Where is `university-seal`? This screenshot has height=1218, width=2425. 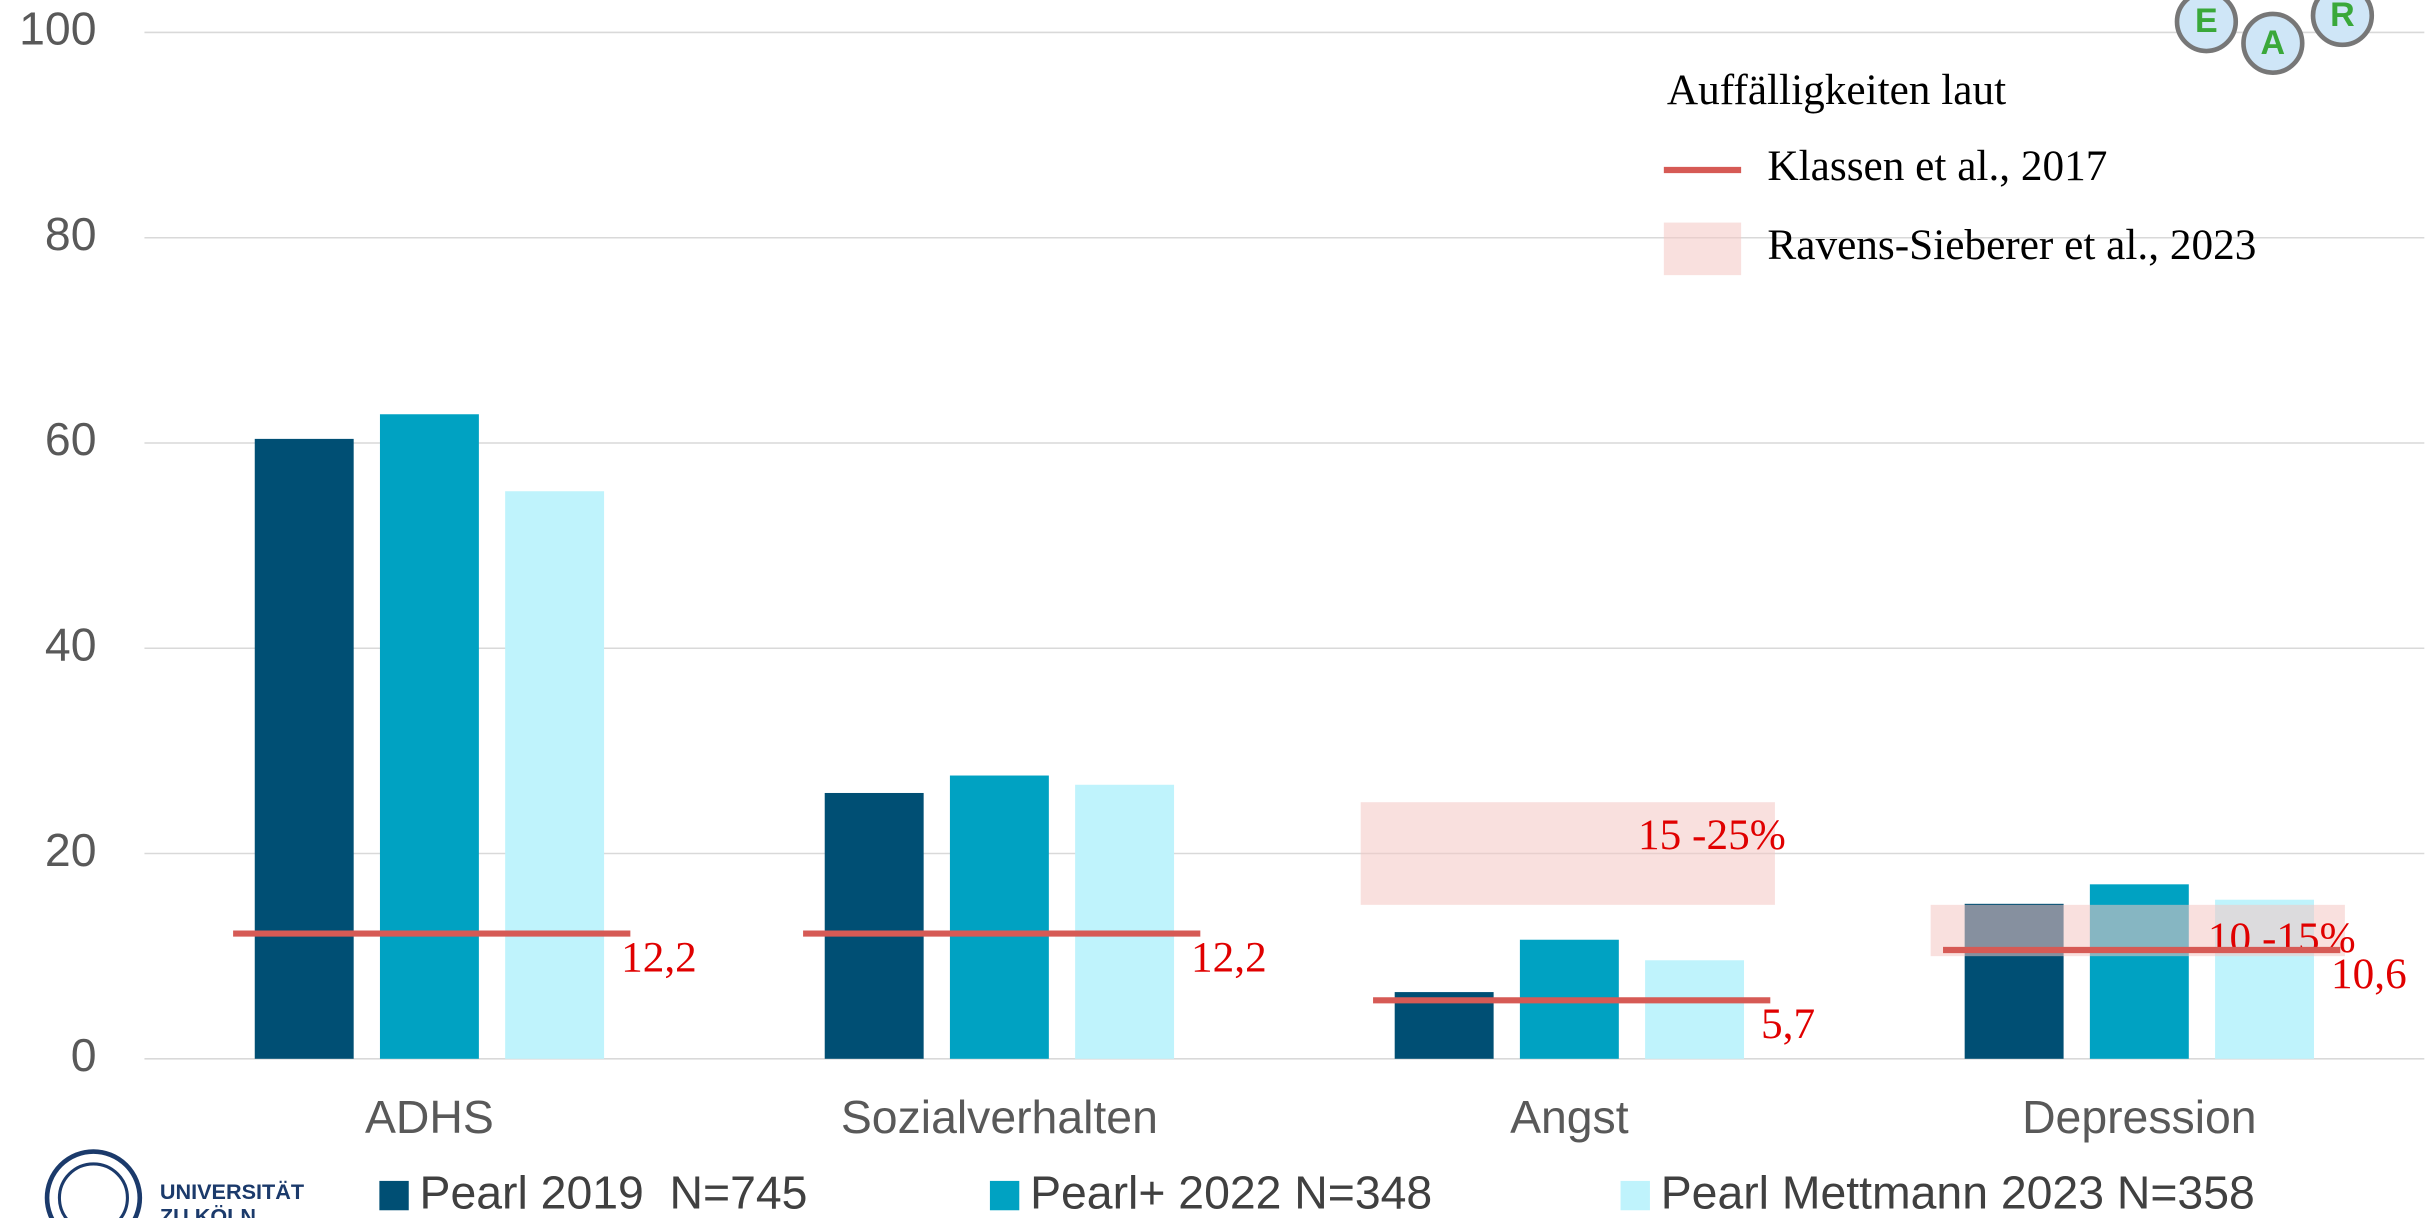
university-seal is located at coordinates (93, 1183).